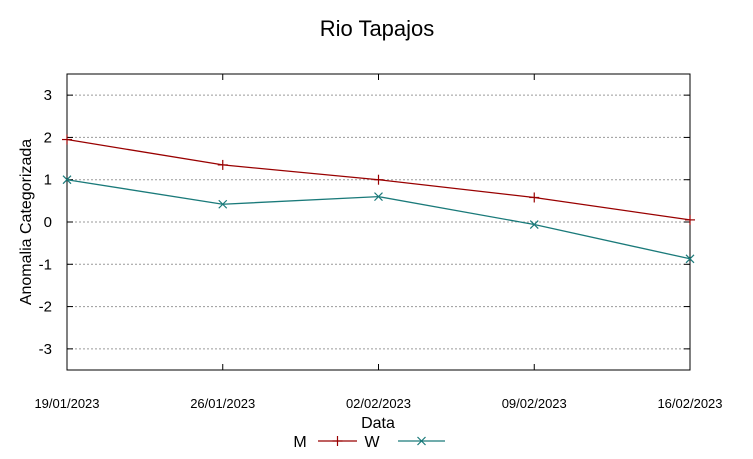  I want to click on y-axis-label: Anomalia Categorizada, so click(26, 222).